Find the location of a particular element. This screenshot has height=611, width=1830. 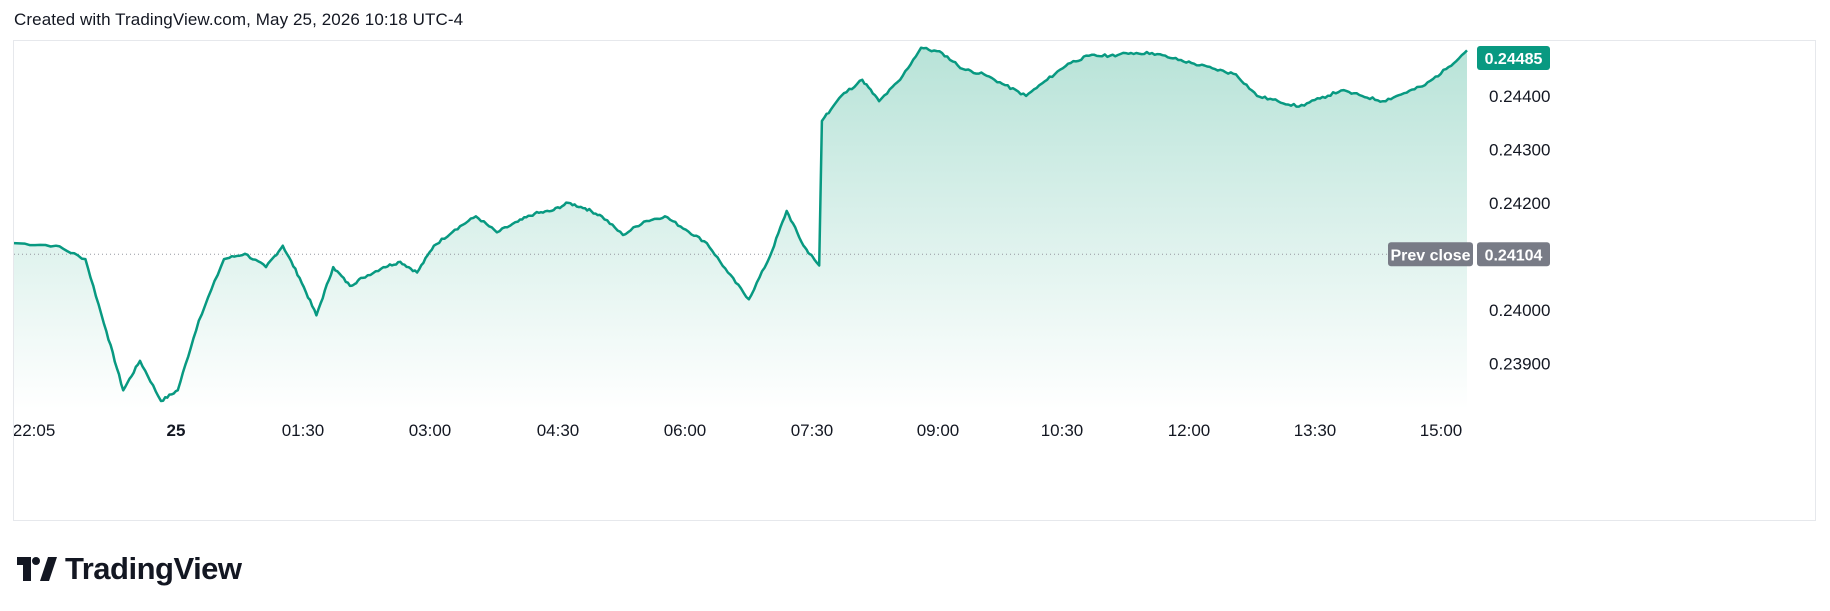

y-axis: 0.24400 0.24300 0.24200 0.24000 0.23900 is located at coordinates (1519, 230).